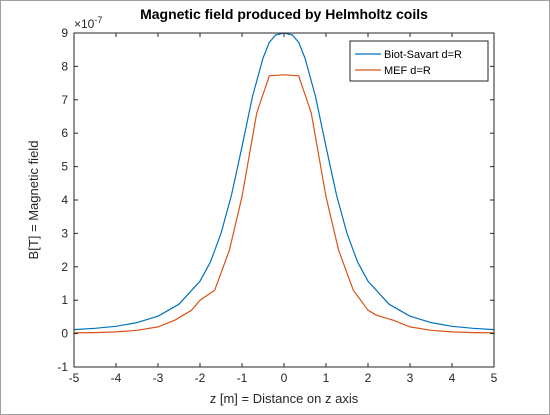 This screenshot has height=415, width=550. Describe the element at coordinates (284, 398) in the screenshot. I see `x-axis-label: z [m] = Distance on z axis` at that location.